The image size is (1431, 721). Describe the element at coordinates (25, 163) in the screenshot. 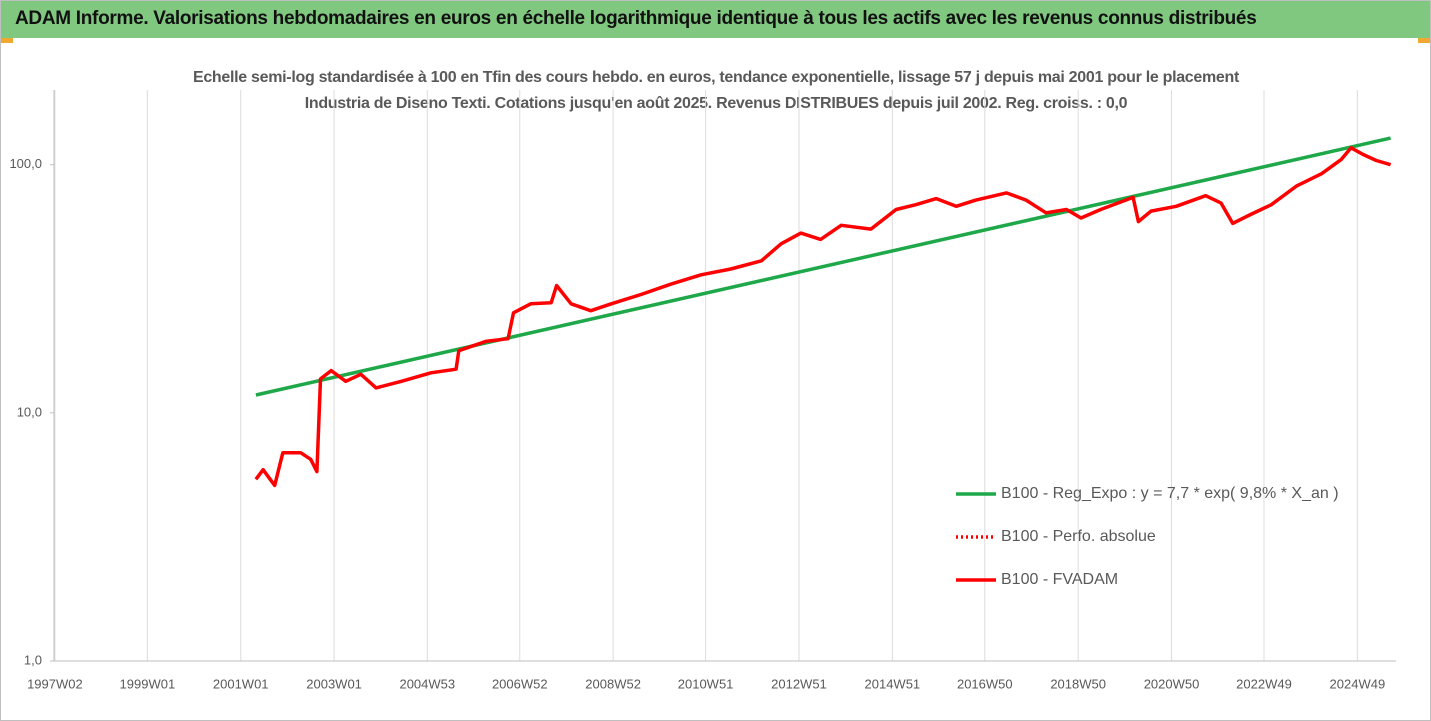

I see `y-tick-label: 100,0` at that location.